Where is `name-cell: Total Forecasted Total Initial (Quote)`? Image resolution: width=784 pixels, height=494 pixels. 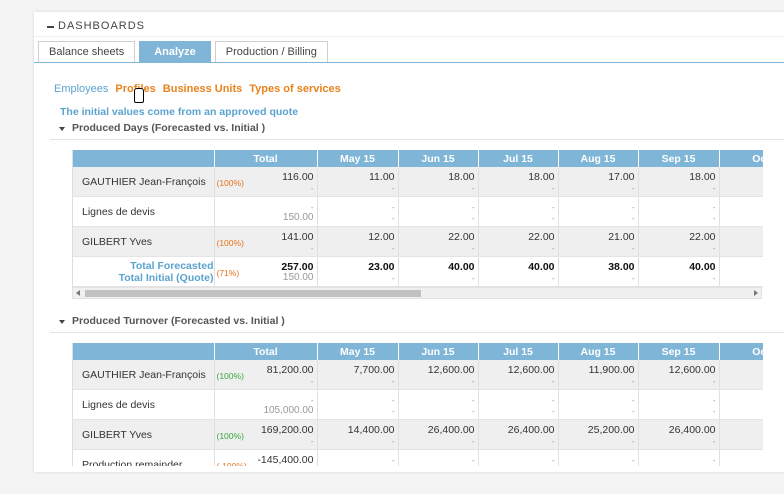 name-cell: Total Forecasted Total Initial (Quote) is located at coordinates (144, 271).